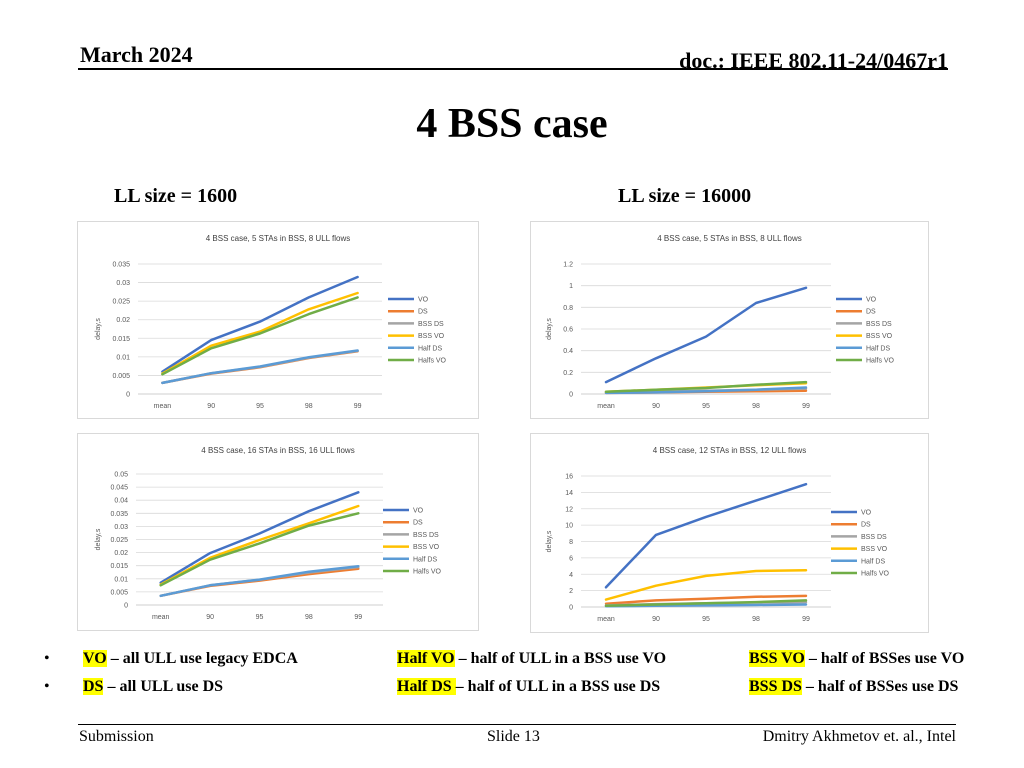  Describe the element at coordinates (513, 736) in the screenshot. I see `footer-slide-number: Slide 13` at that location.